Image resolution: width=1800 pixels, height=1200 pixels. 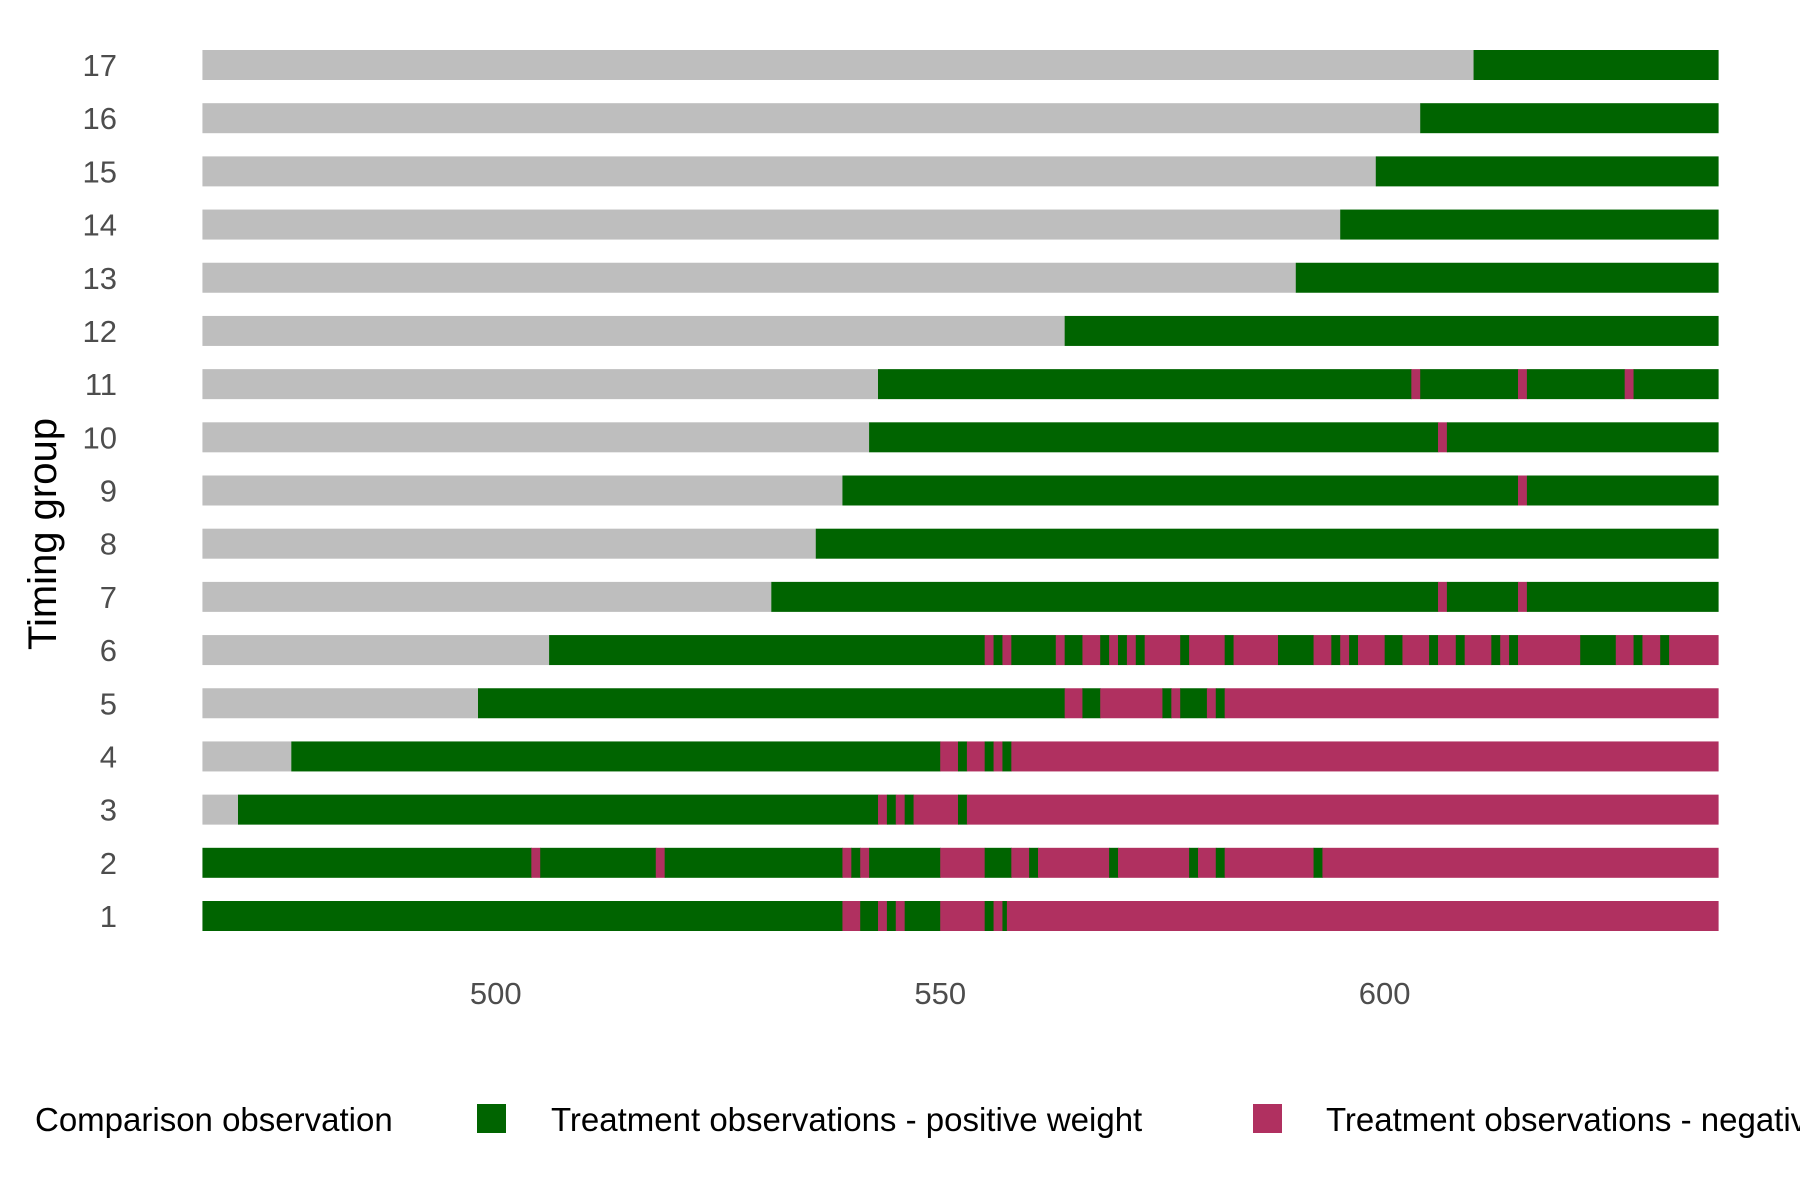 I want to click on x-tick-label: 550, so click(x=940, y=993).